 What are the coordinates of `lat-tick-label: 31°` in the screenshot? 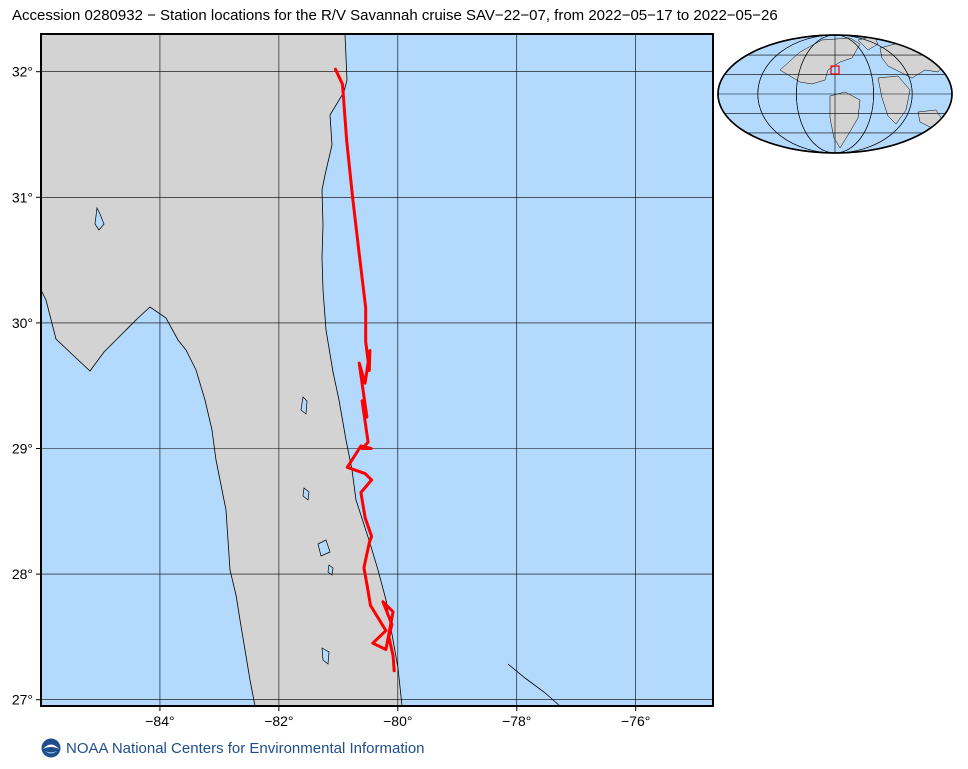 It's located at (22, 197).